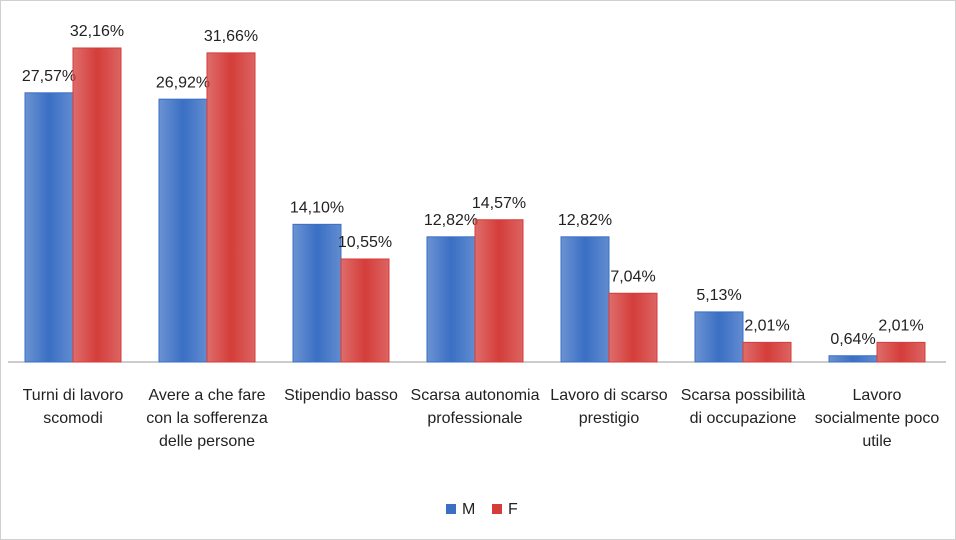  I want to click on value-label: 14,57%, so click(499, 203).